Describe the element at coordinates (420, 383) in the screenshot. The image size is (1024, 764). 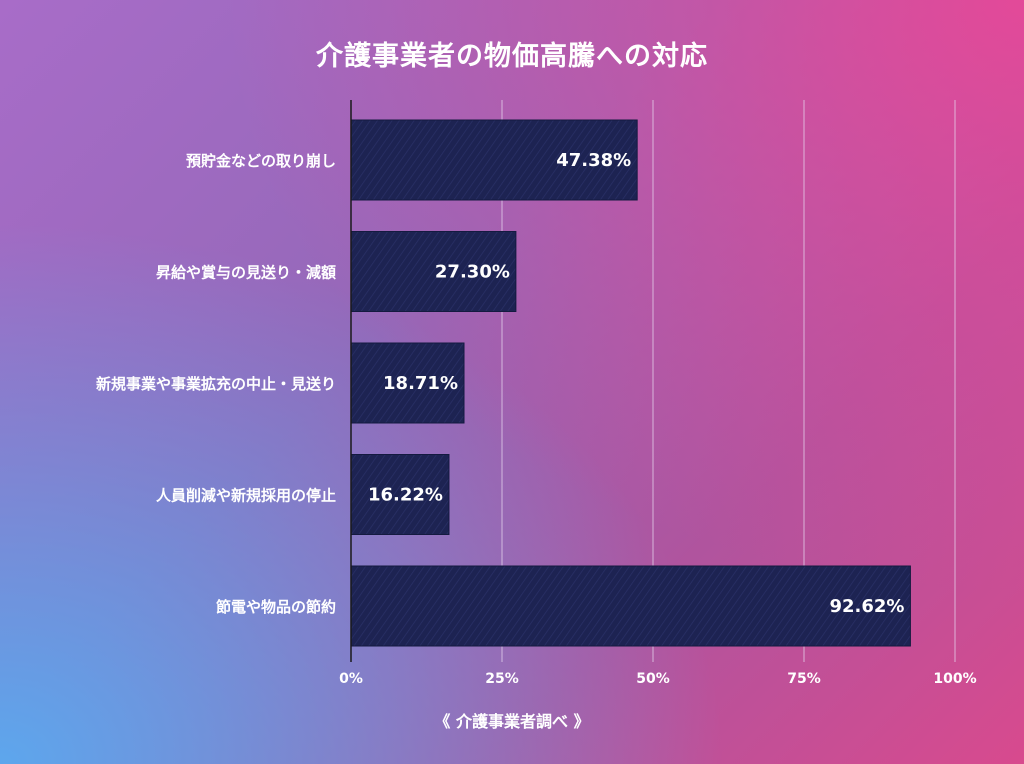
I see `bar-value-label: 18.71%` at that location.